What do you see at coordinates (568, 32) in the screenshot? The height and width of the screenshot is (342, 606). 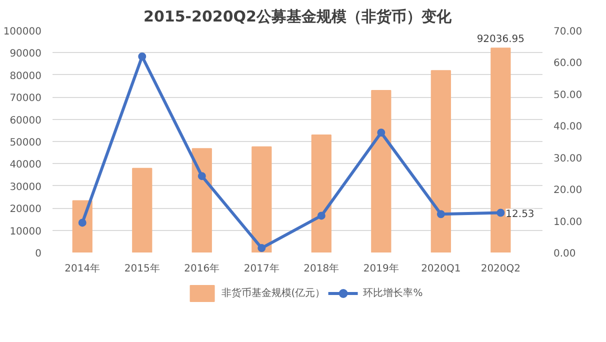 I see `y2-tick-label: 70.00` at bounding box center [568, 32].